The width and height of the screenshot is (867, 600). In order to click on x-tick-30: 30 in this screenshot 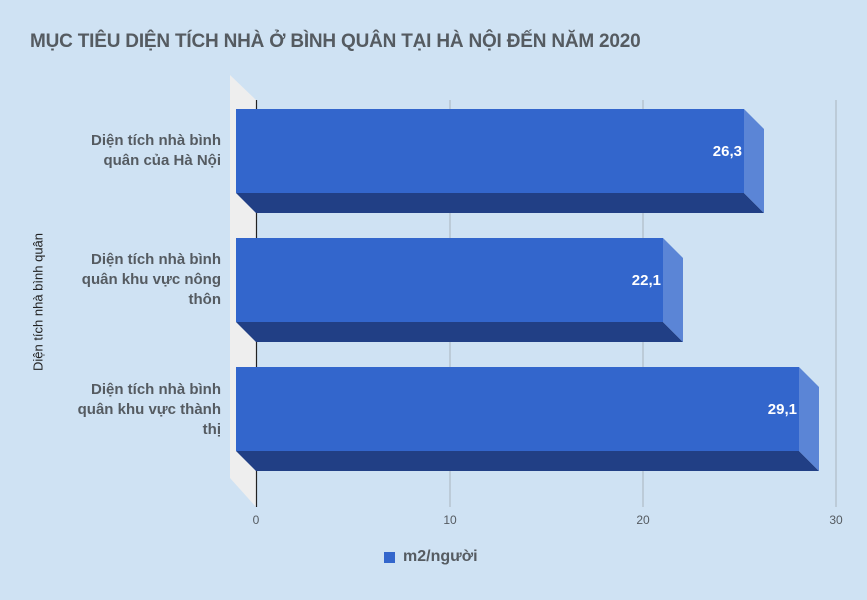, I will do `click(836, 520)`.